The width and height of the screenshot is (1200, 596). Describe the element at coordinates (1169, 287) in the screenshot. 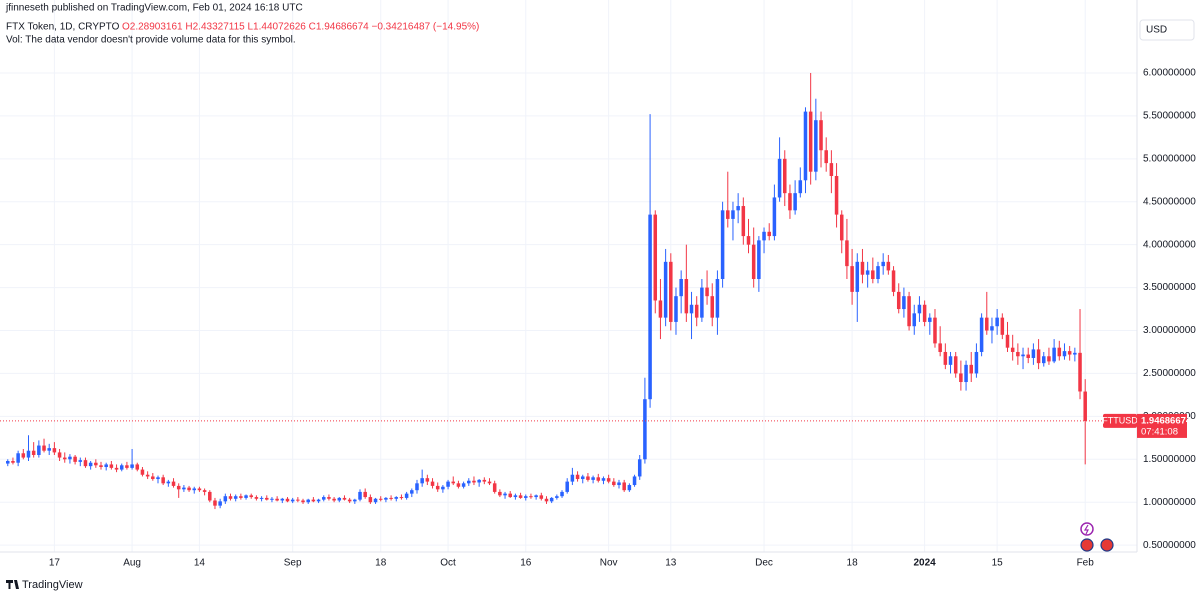

I see `y-tick-label: 3.50000000` at that location.